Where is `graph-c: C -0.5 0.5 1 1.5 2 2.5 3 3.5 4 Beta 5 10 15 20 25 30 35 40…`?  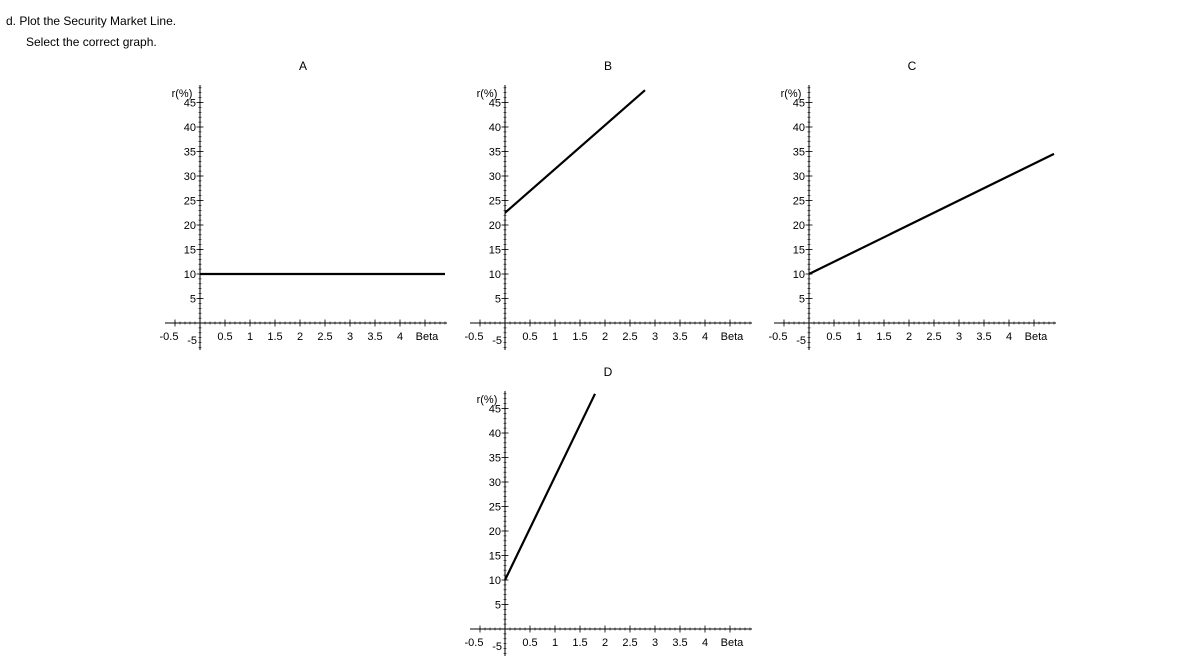 graph-c: C -0.5 0.5 1 1.5 2 2.5 3 3.5 4 Beta 5 10 15 20 25 30 35 40… is located at coordinates (909, 202).